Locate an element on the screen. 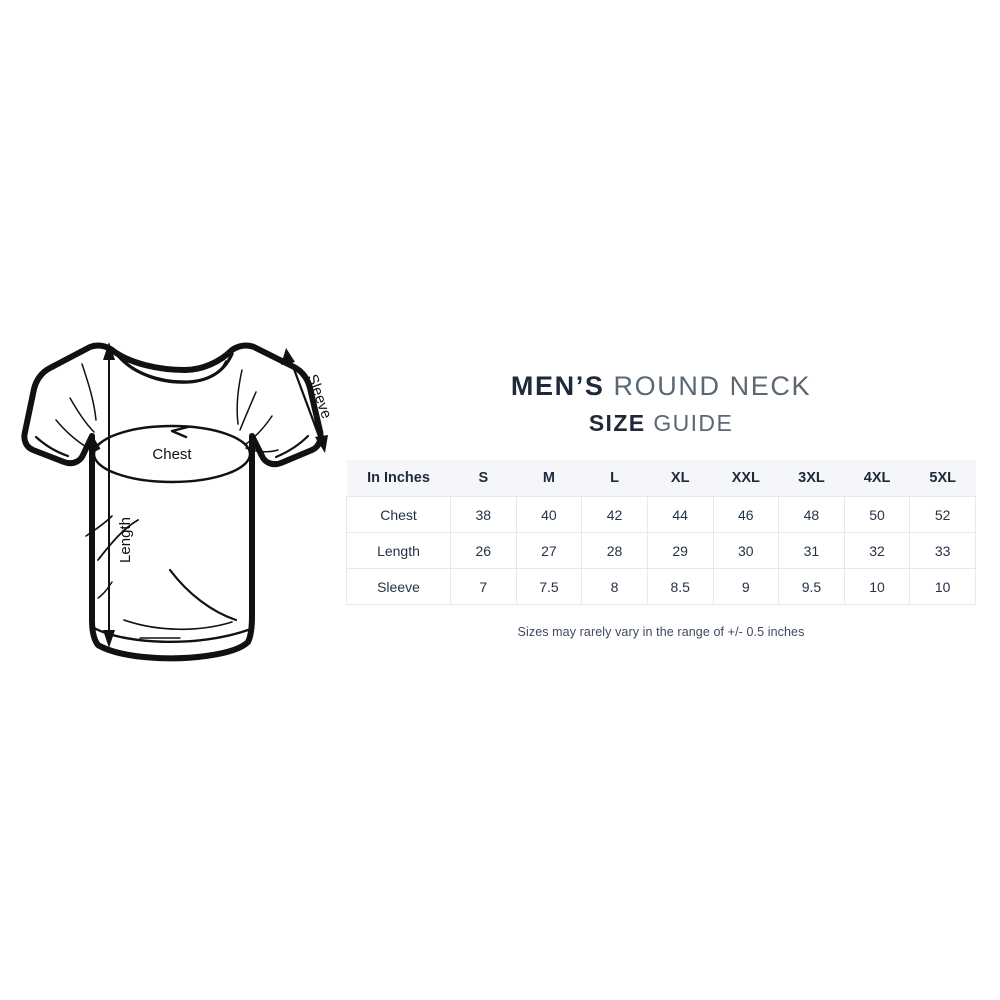 This screenshot has height=1000, width=1000. column-header-xl: XL is located at coordinates (680, 478).